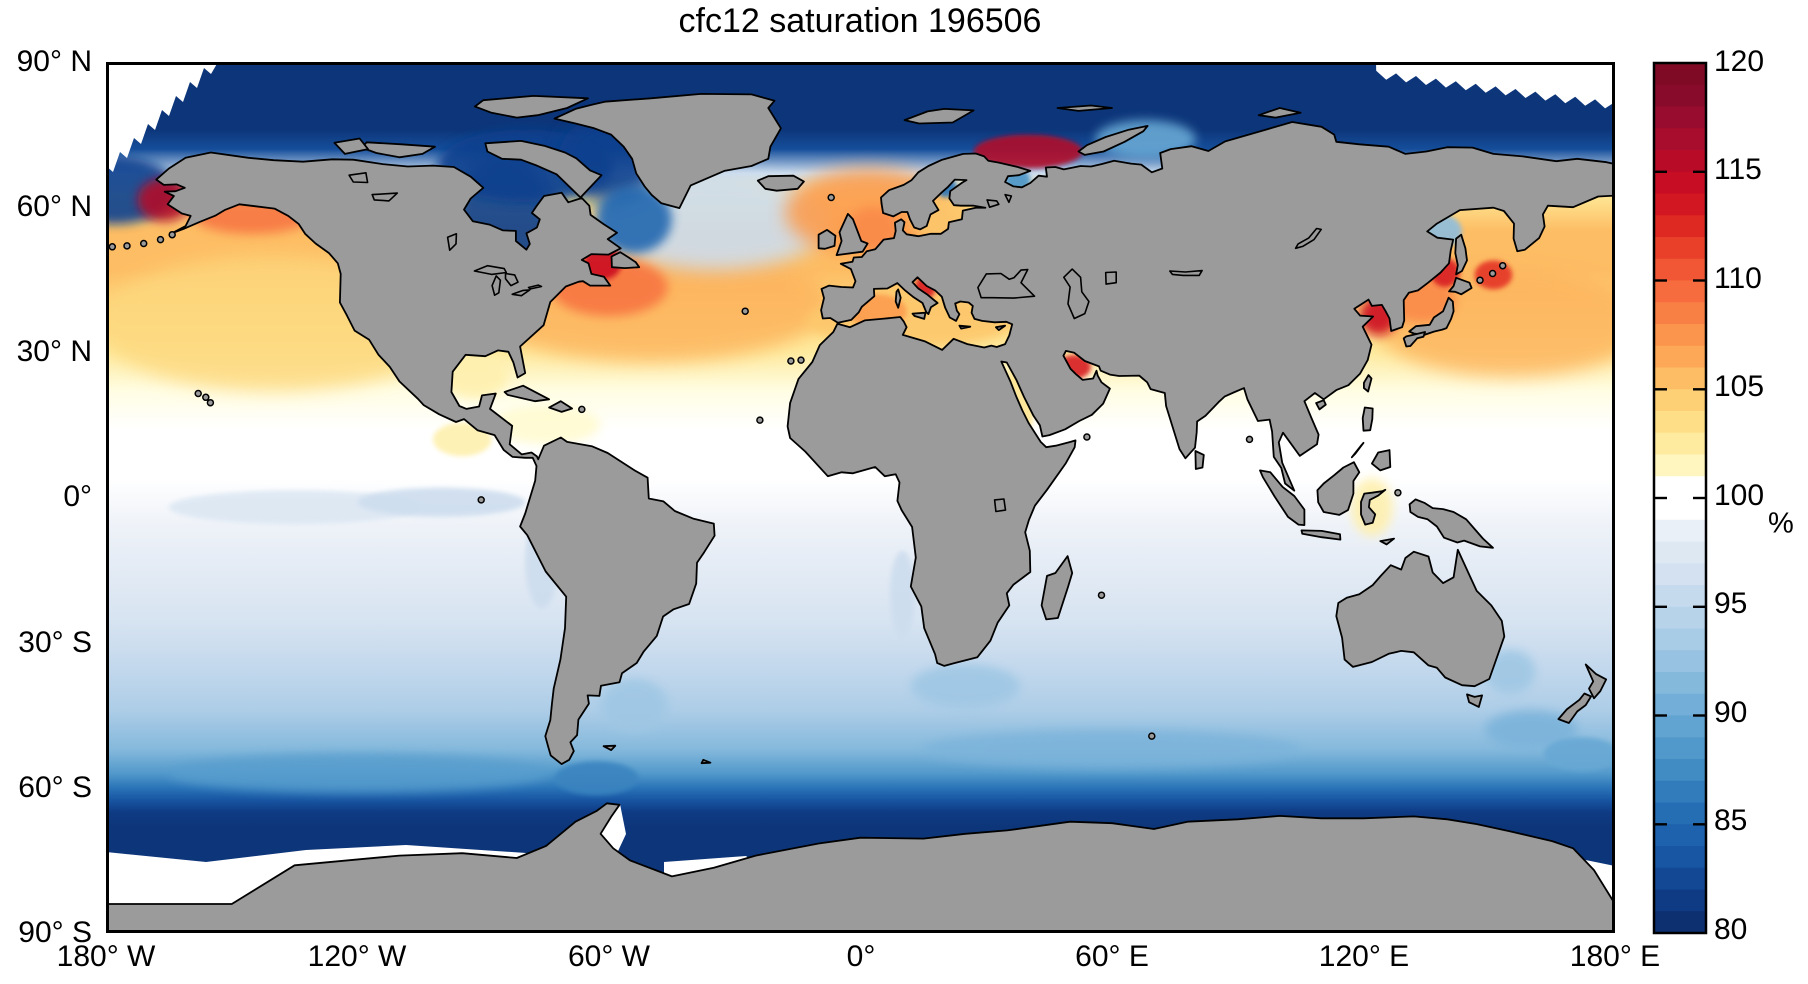  Describe the element at coordinates (1112, 956) in the screenshot. I see `lon-tick-label: 60° E` at that location.